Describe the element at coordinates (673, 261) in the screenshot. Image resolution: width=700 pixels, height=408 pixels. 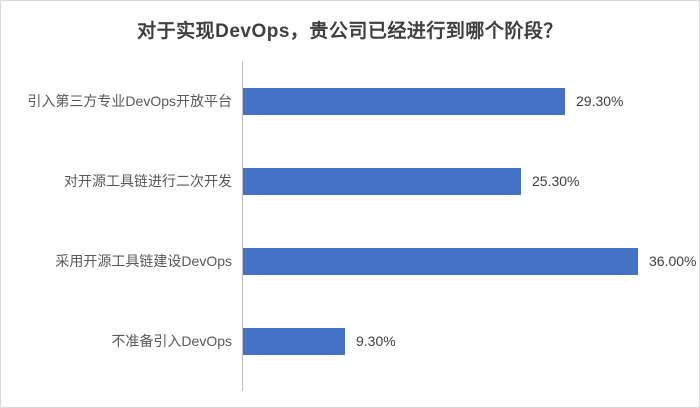
I see `value-label: 36.00%` at that location.